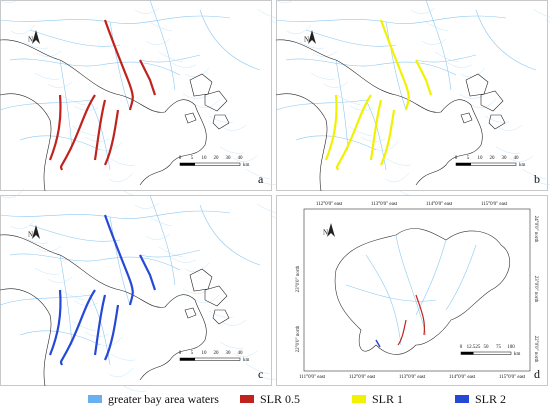 This screenshot has width=550, height=416. I want to click on lon-label: 112°0'0" east, so click(329, 204).